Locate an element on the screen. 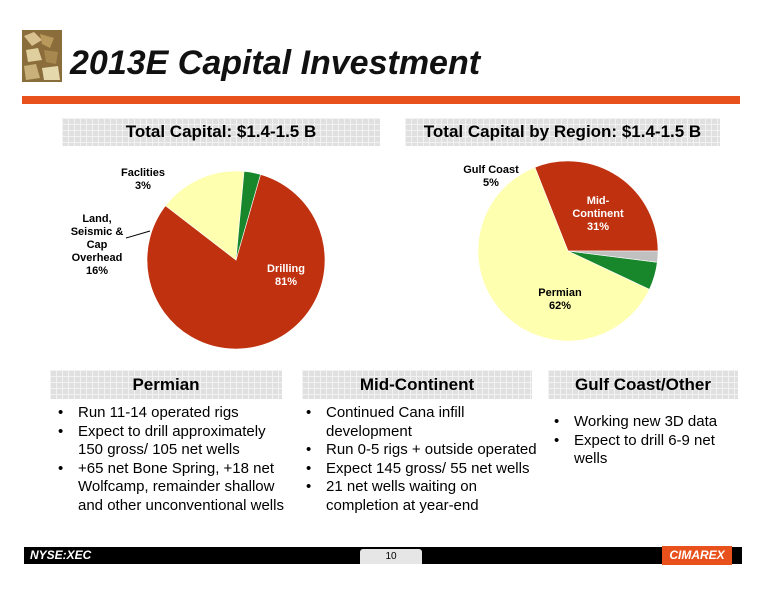 This screenshot has height=600, width=776. title-divider is located at coordinates (381, 100).